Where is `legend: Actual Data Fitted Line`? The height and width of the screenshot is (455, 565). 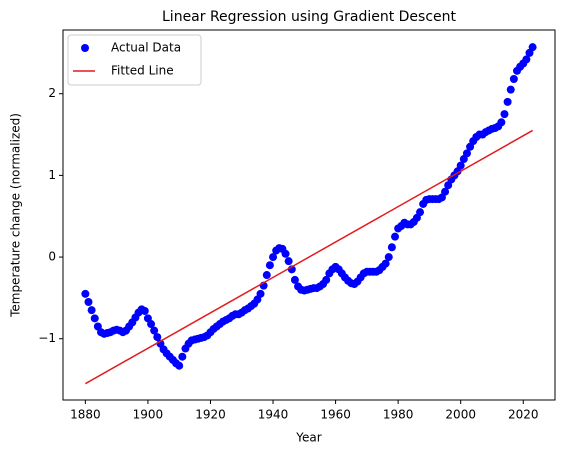 legend: Actual Data Fitted Line is located at coordinates (134, 60).